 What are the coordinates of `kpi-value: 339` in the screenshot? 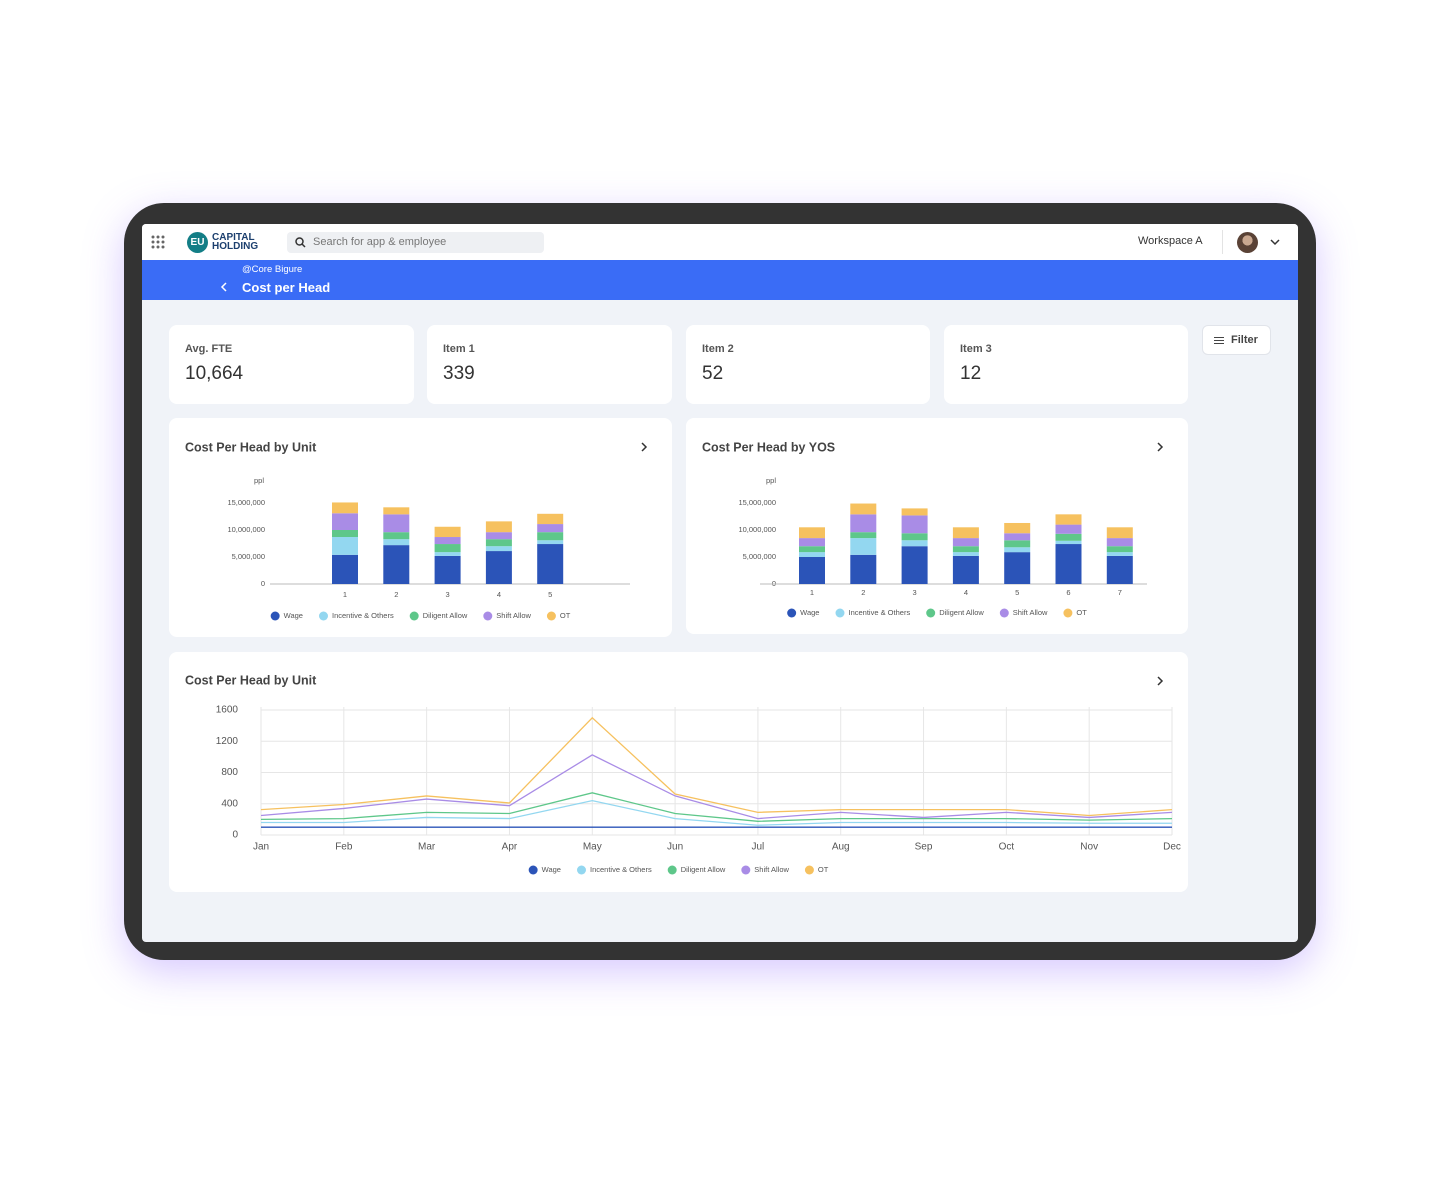 It's located at (459, 373).